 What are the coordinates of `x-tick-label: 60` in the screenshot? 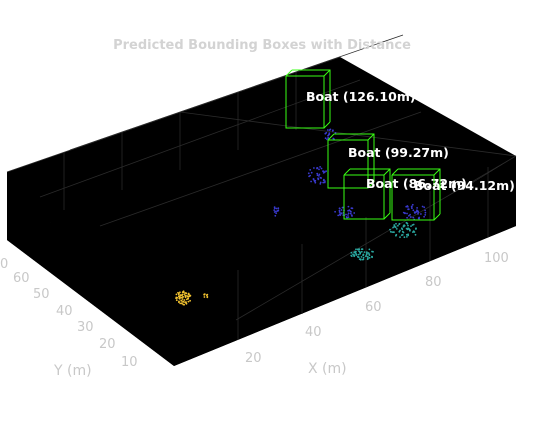 It's located at (373, 307).